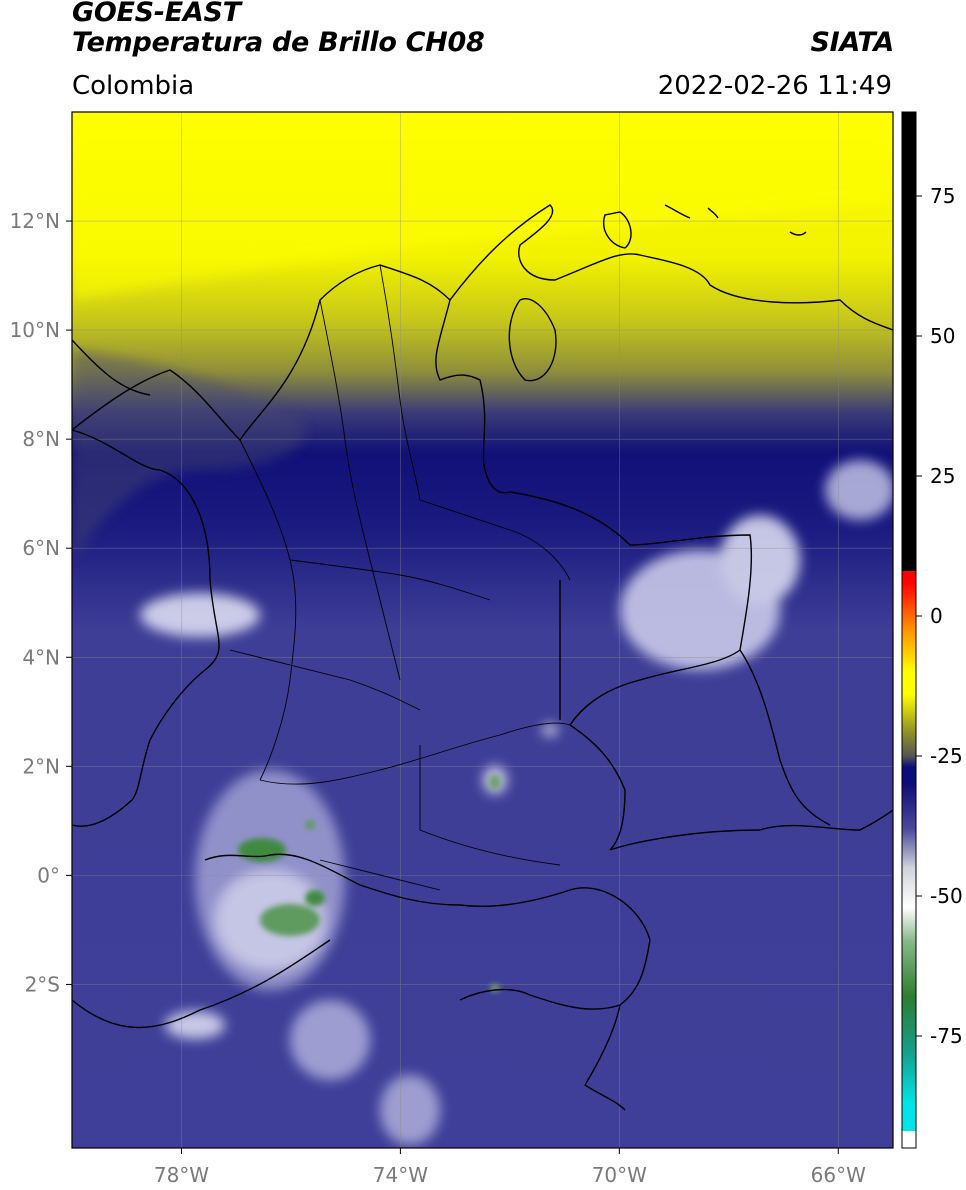  I want to click on colorbar-tick-label: -75, so click(946, 1036).